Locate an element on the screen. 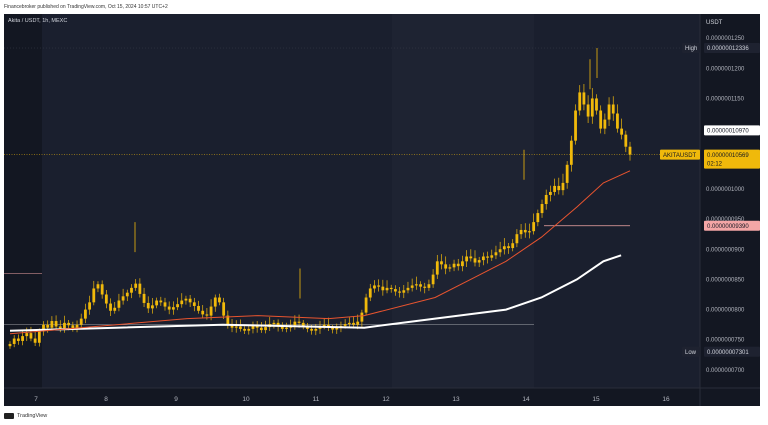  low-value-badge: 0.00000007301 is located at coordinates (728, 353).